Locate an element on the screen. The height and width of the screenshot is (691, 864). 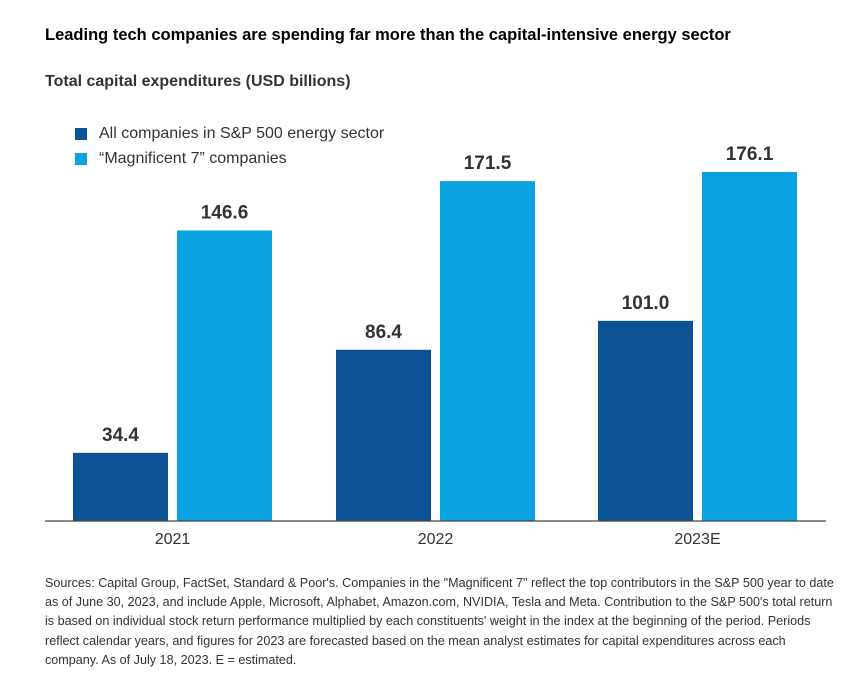
legend-item-energy: All companies in S&P 500 energy sector is located at coordinates (229, 133).